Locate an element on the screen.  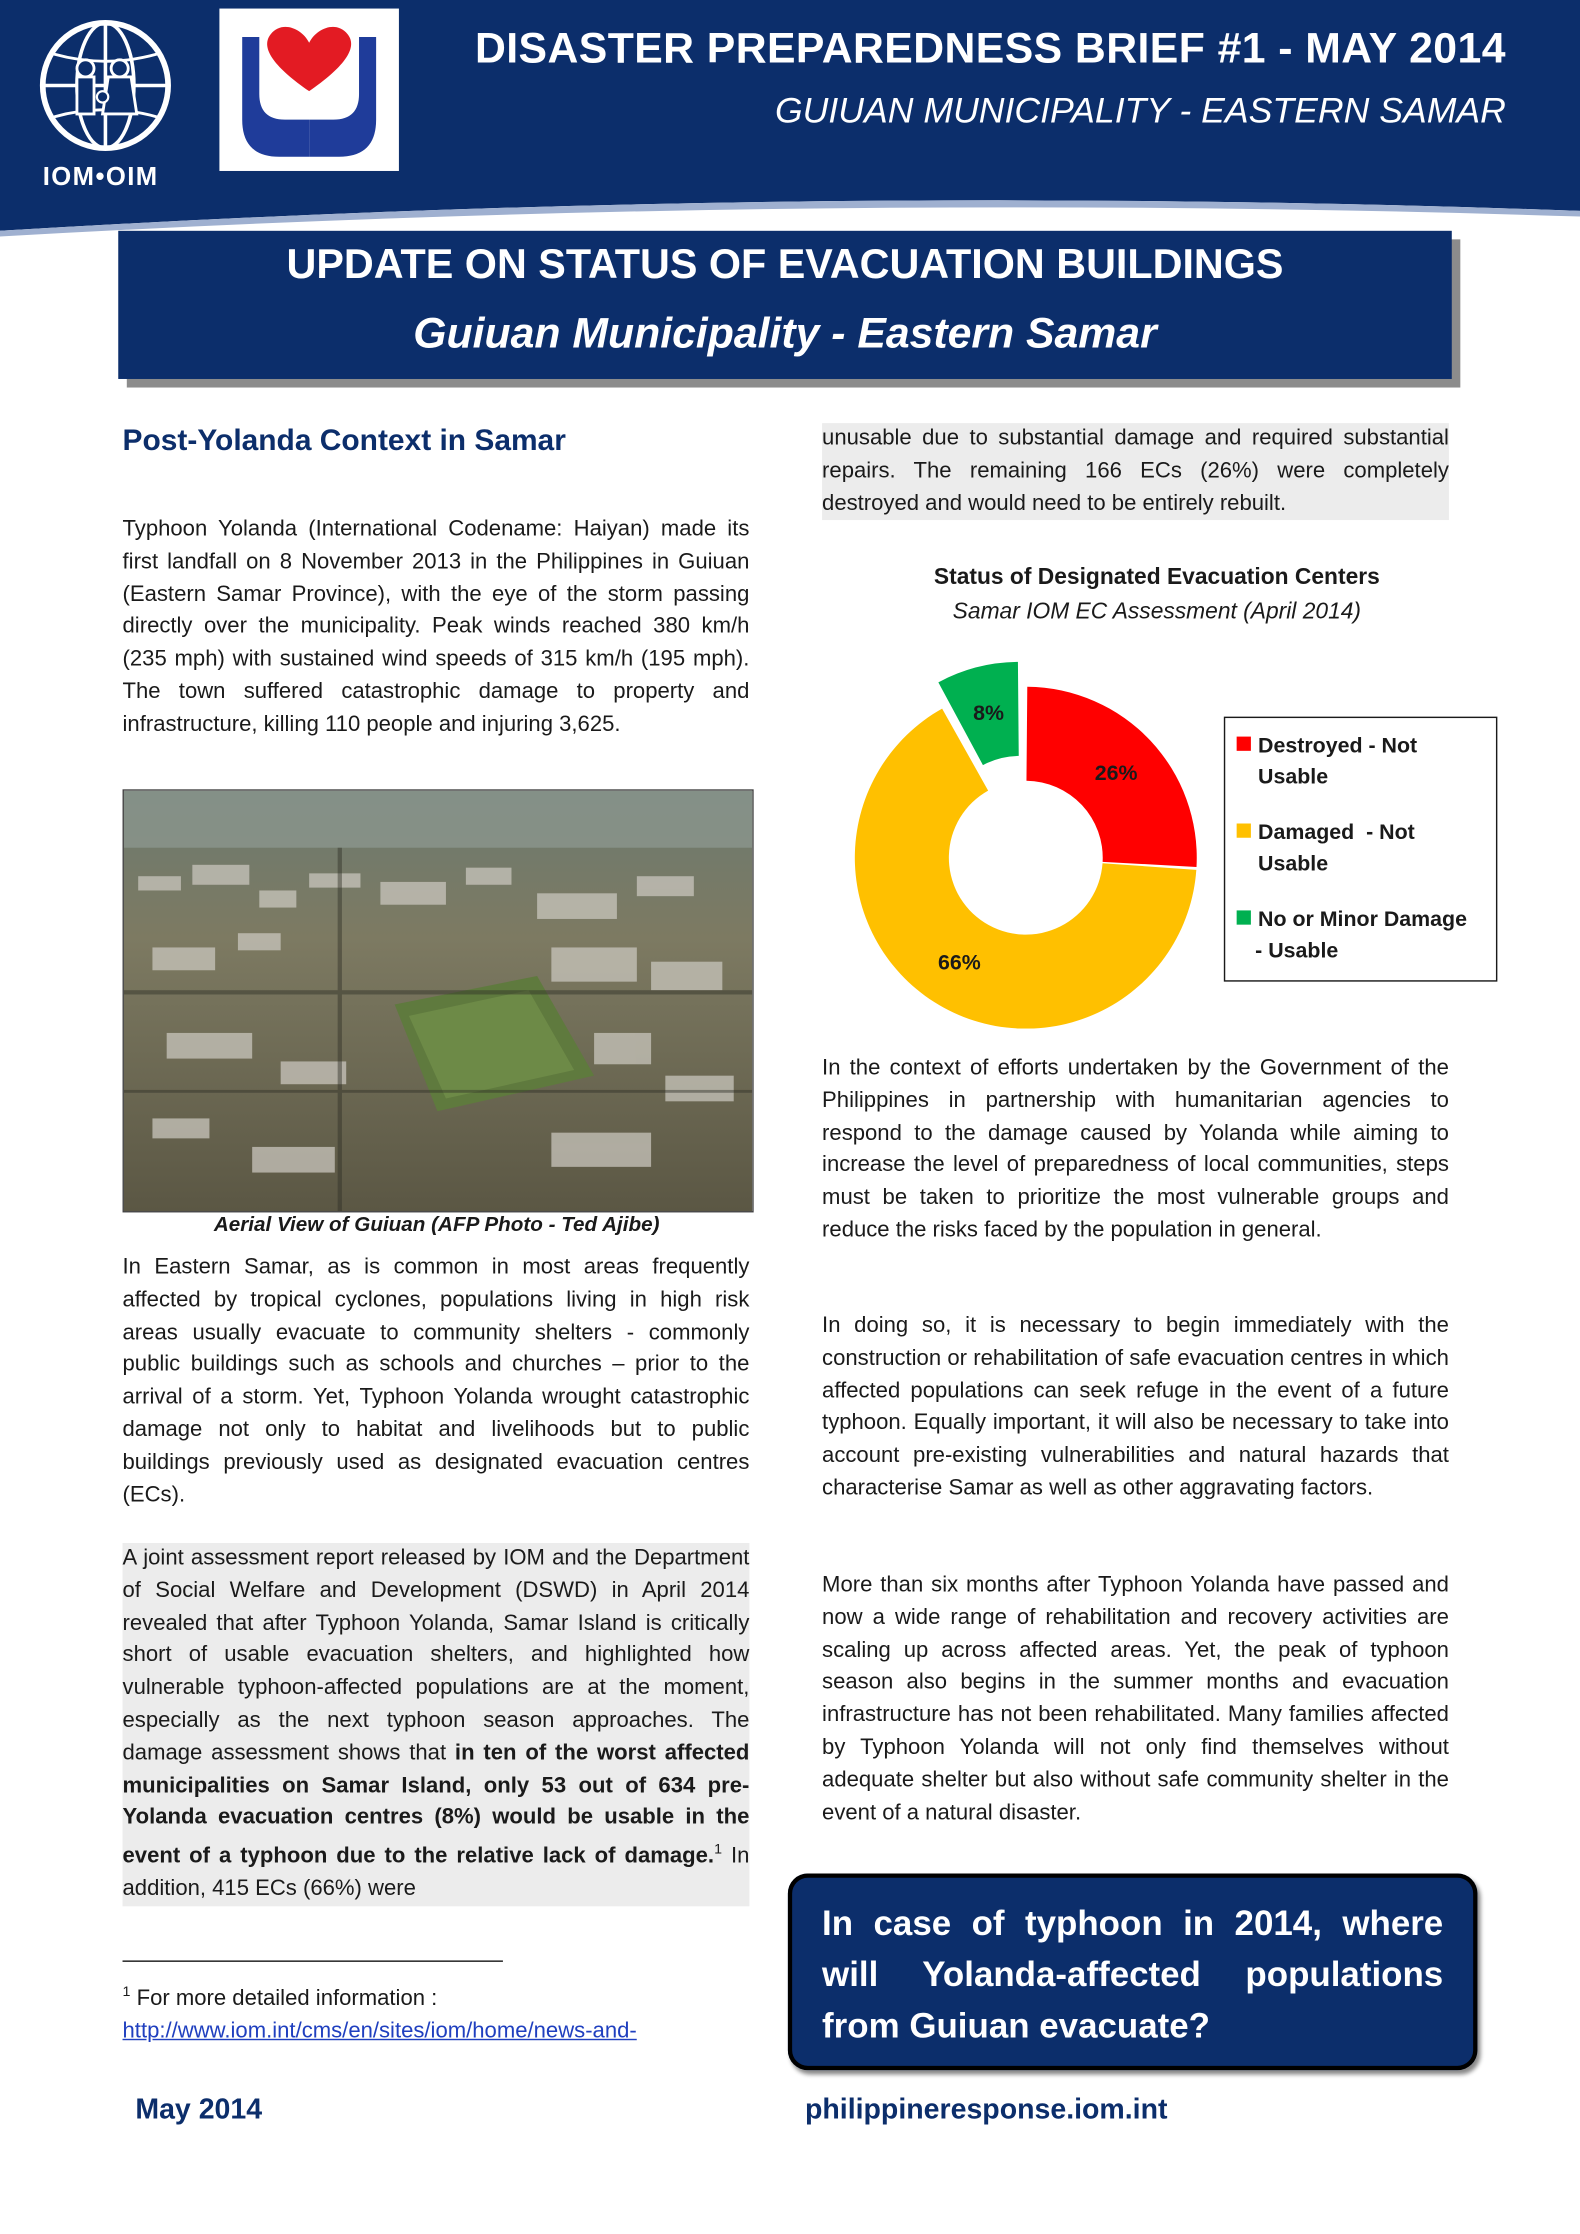
footer-website: philippineresponse.iom.int is located at coordinates (986, 2110).